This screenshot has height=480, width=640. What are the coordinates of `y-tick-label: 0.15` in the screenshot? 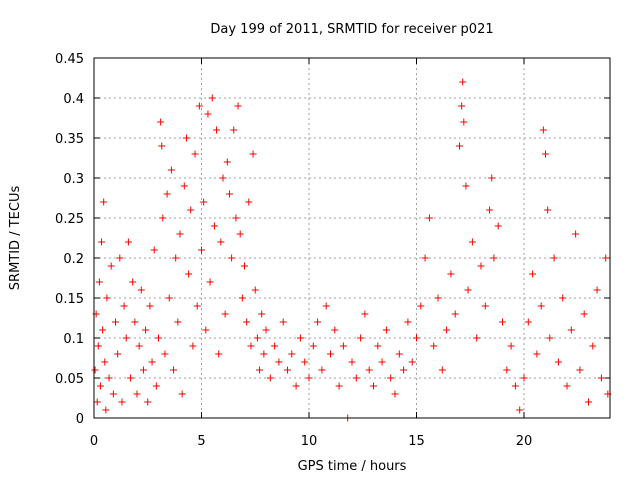 It's located at (69, 299).